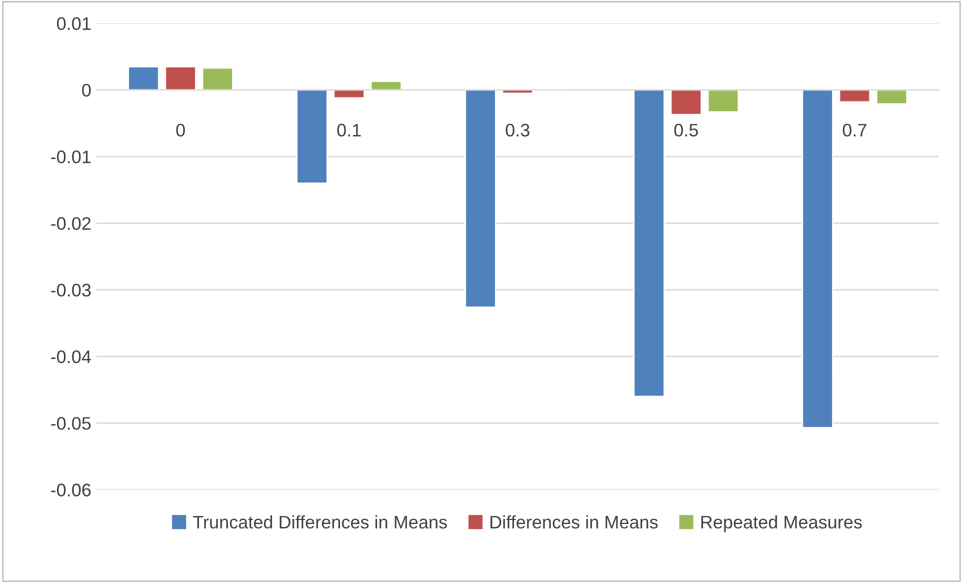 The width and height of the screenshot is (963, 583). I want to click on x-tick-label: 0, so click(180, 130).